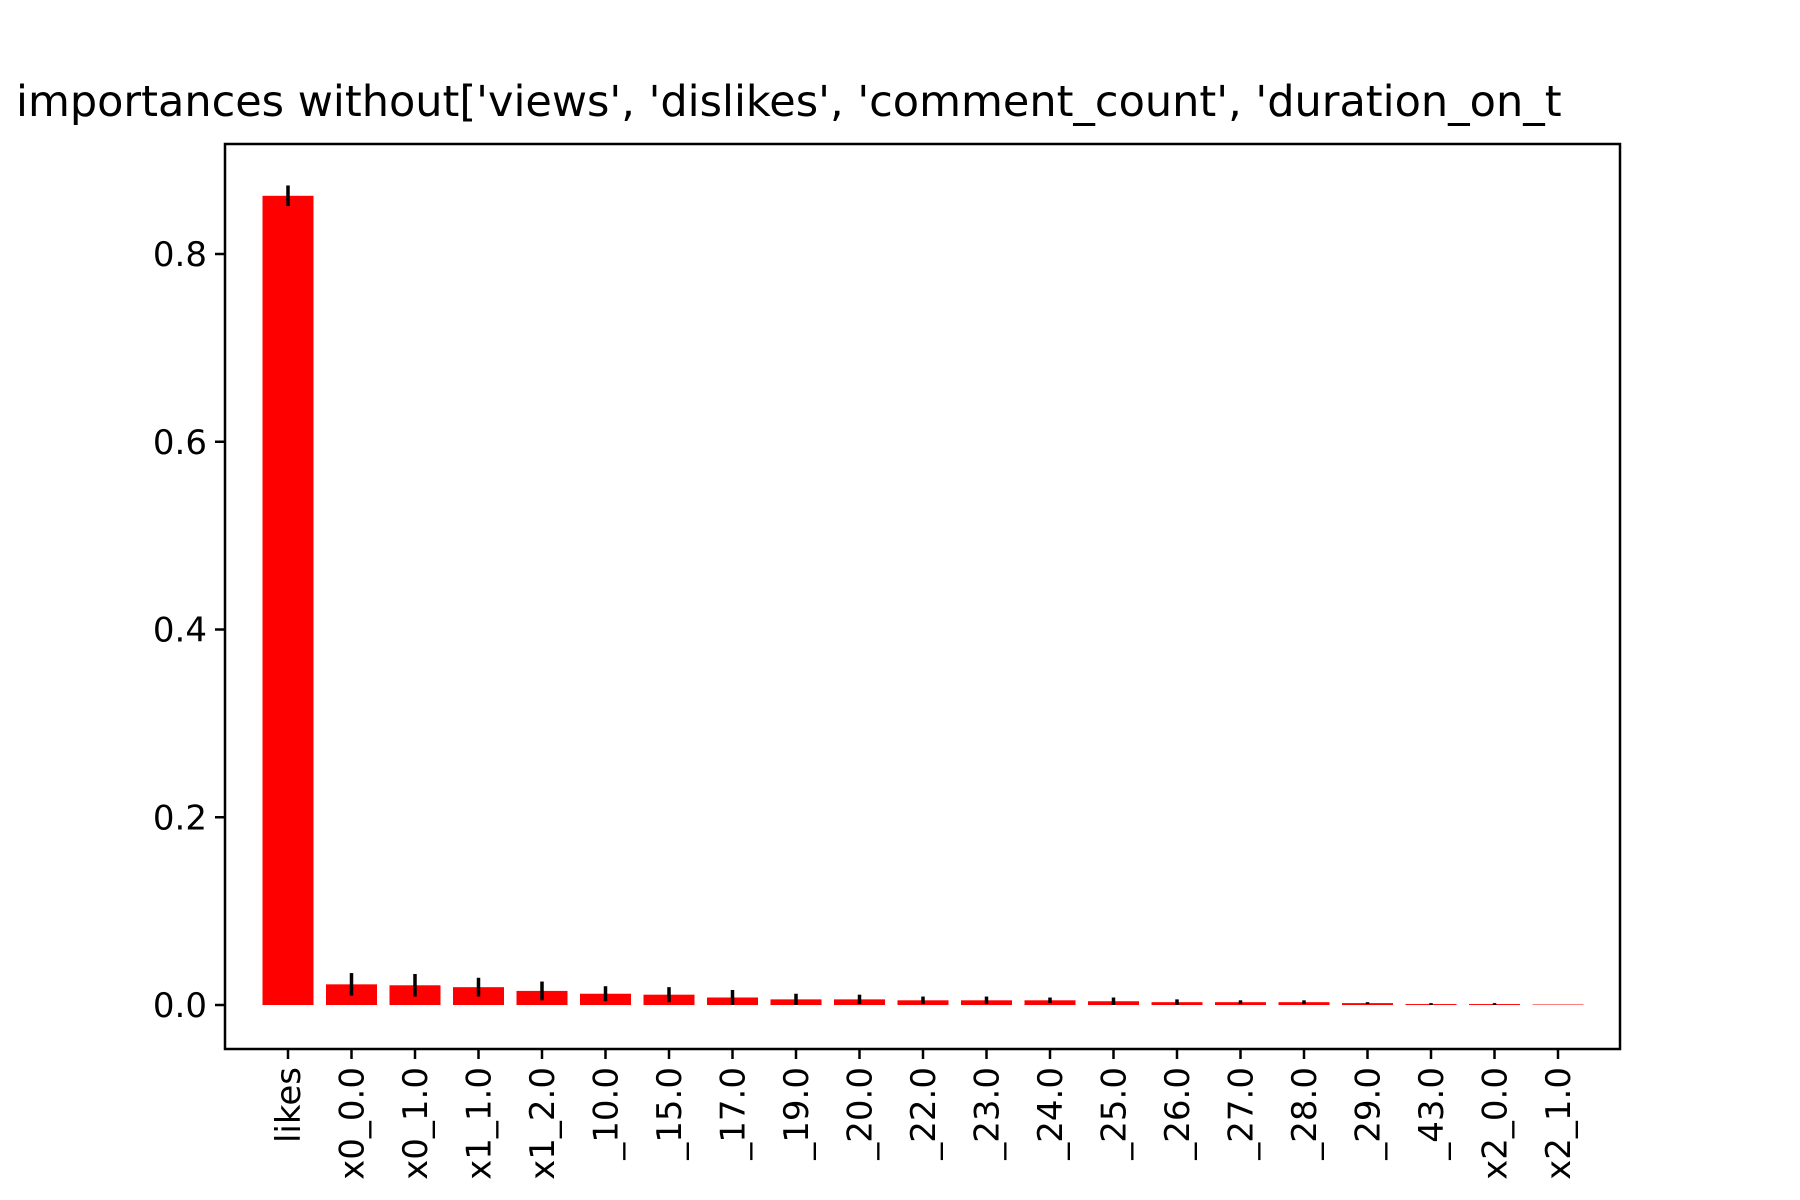 The width and height of the screenshot is (1800, 1200). I want to click on x-tick-label: _23.0, so click(988, 1114).